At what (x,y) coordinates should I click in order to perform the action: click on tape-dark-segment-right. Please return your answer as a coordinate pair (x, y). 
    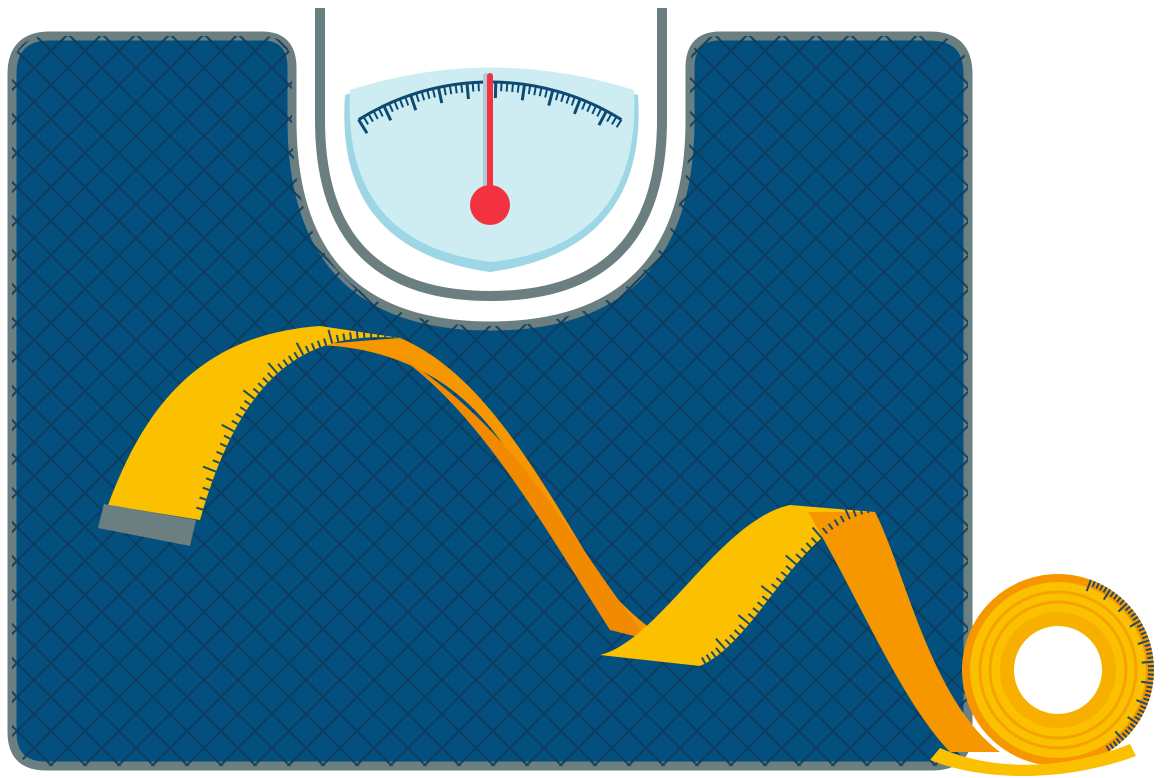
    Looking at the image, I should click on (904, 632).